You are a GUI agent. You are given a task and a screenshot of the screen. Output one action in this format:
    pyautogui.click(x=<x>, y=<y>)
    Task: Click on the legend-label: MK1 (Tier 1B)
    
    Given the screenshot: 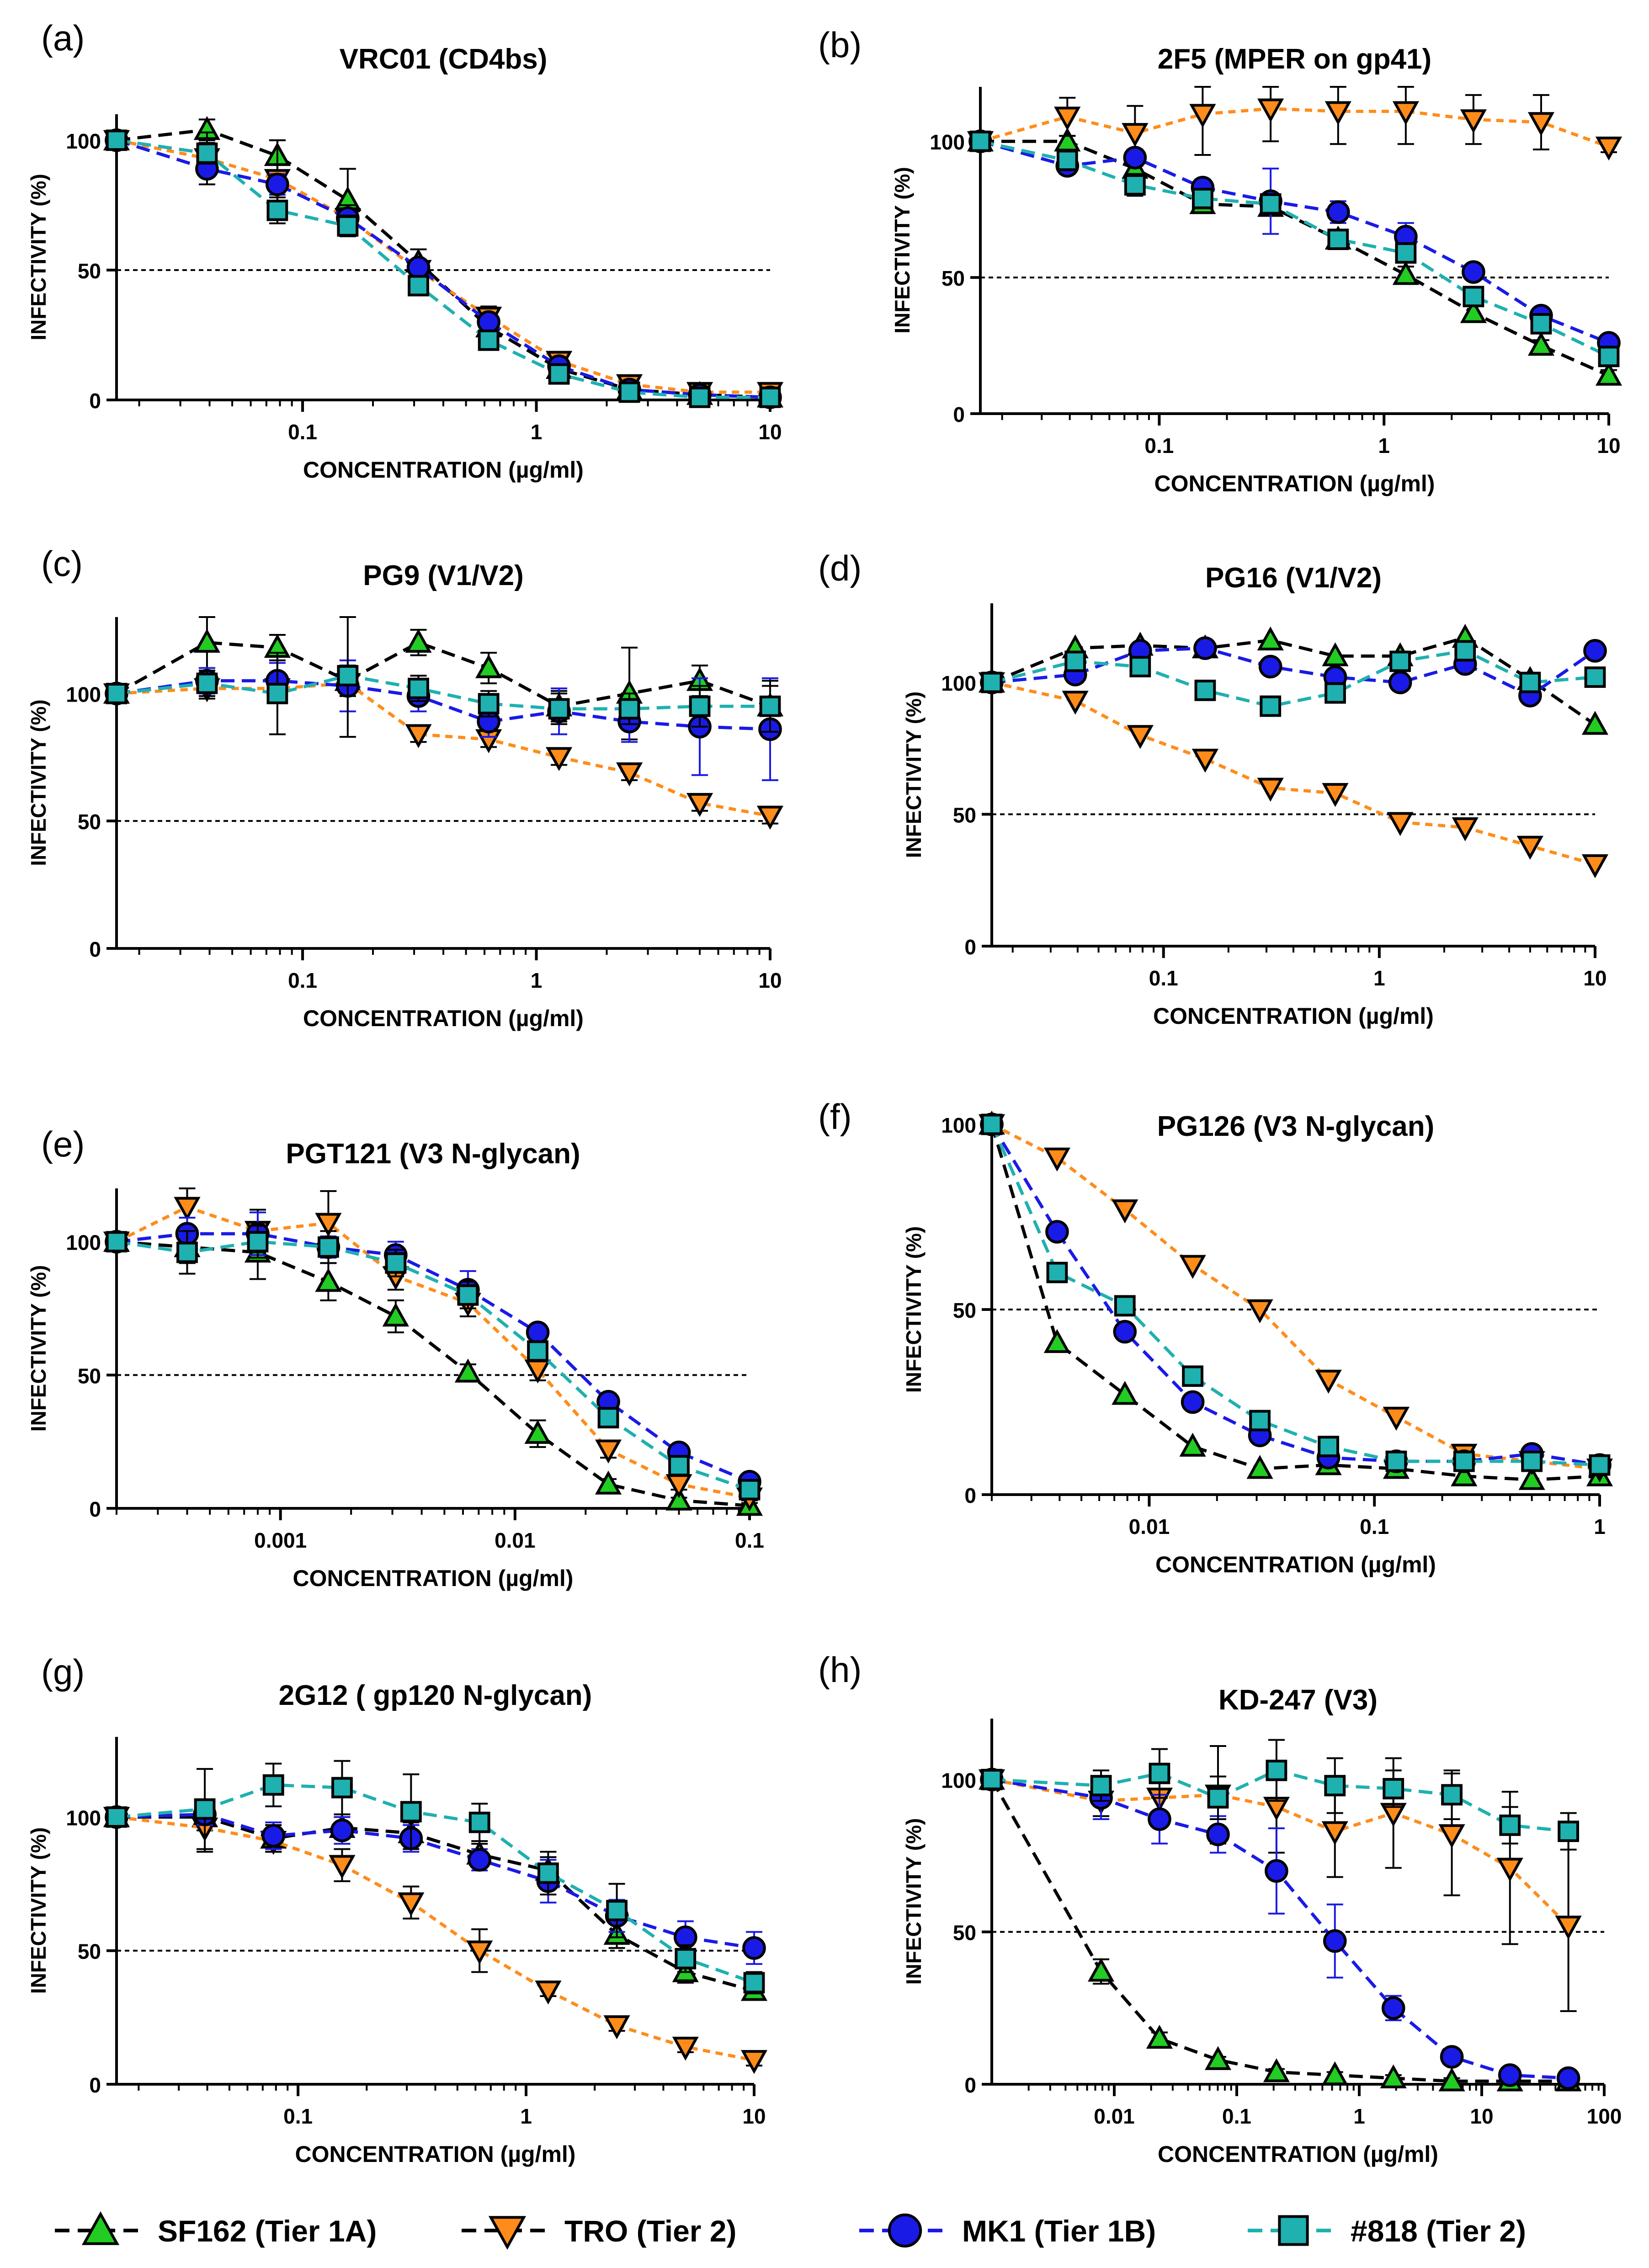 What is the action you would take?
    pyautogui.click(x=1059, y=2231)
    